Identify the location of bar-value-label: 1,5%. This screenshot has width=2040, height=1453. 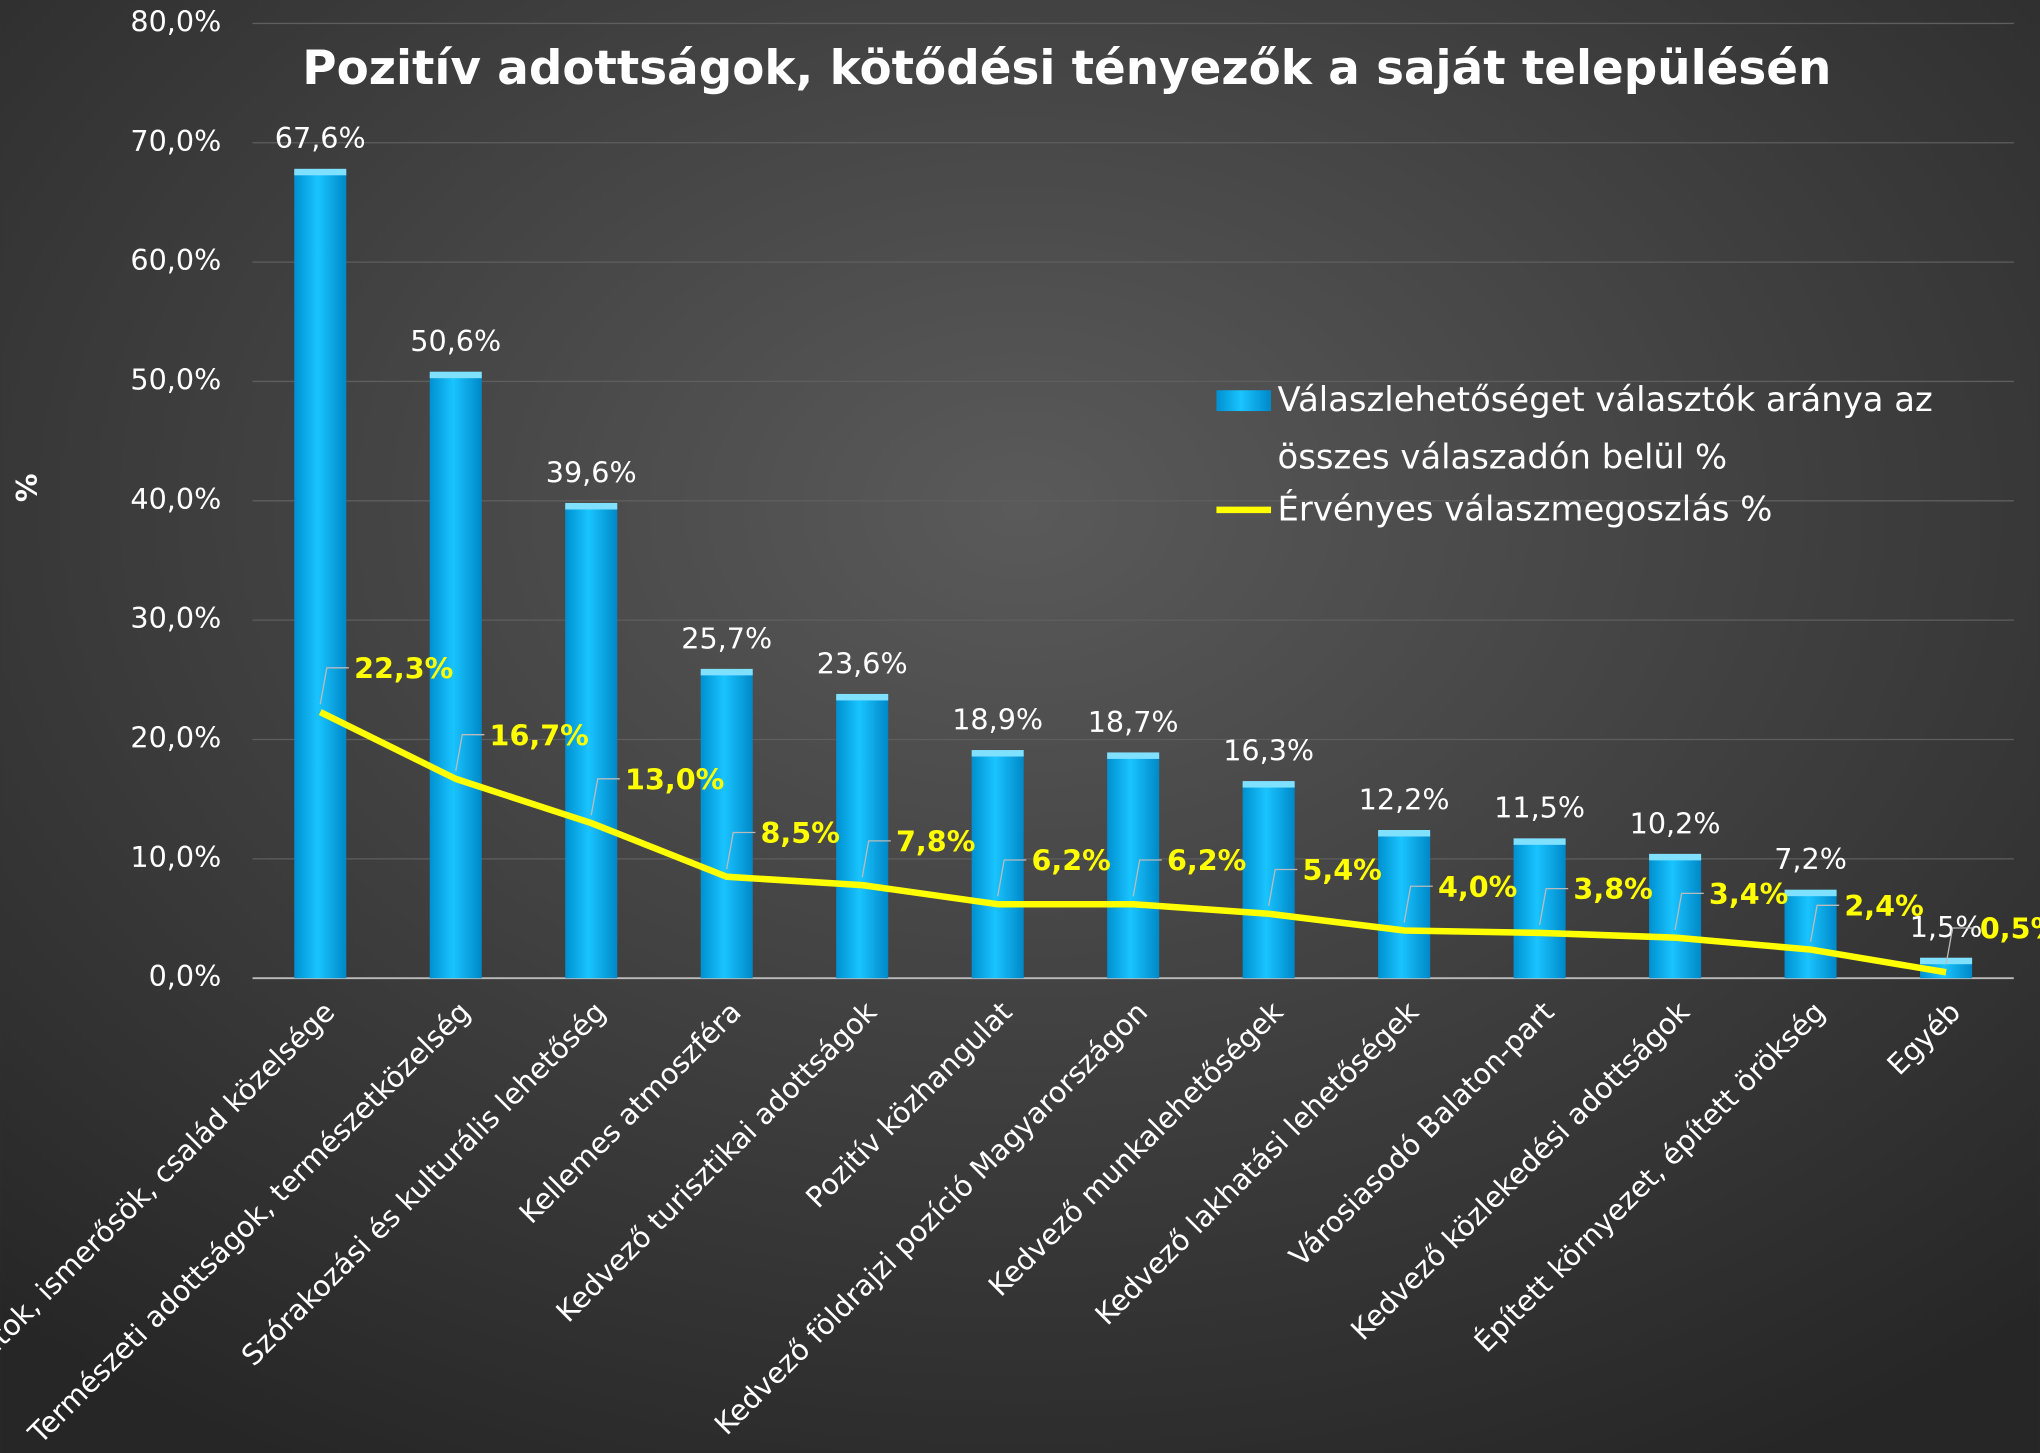
(1946, 927).